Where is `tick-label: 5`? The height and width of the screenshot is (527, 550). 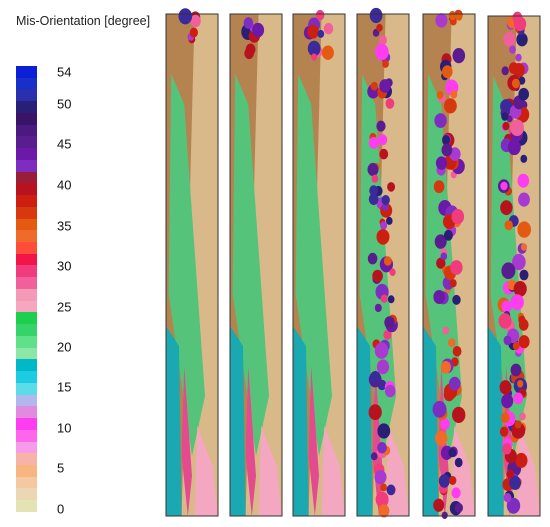
tick-label: 5 is located at coordinates (61, 468).